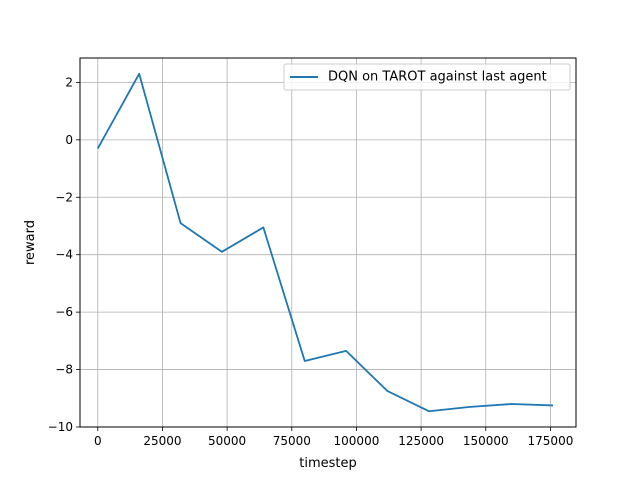 This screenshot has width=640, height=484. I want to click on y-axis-label: reward, so click(30, 242).